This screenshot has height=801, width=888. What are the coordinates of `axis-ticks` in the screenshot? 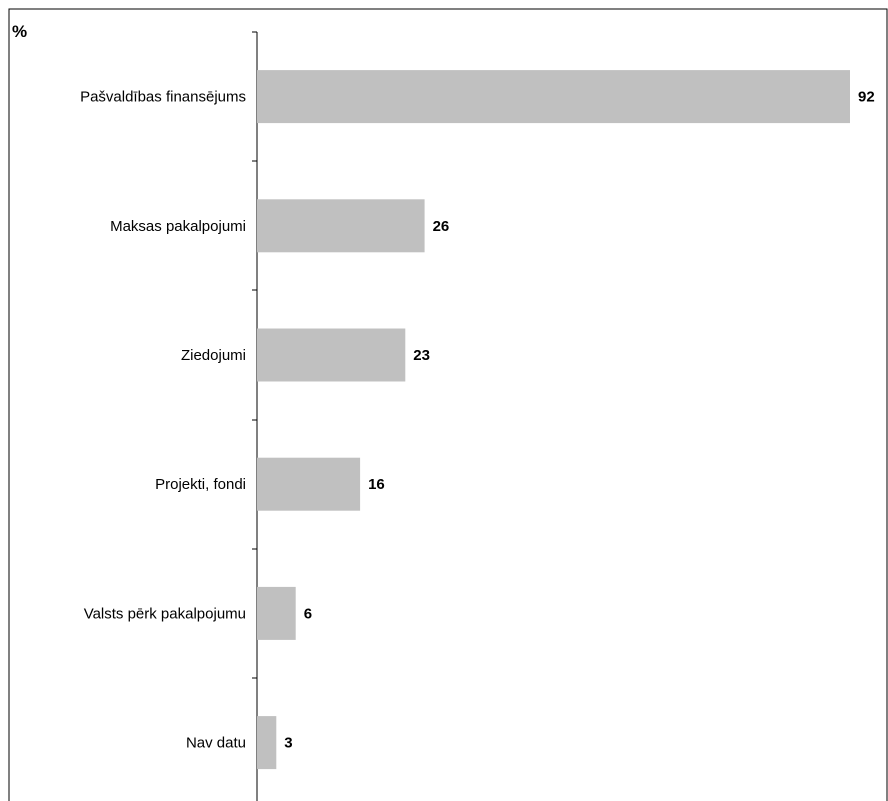 It's located at (254, 355).